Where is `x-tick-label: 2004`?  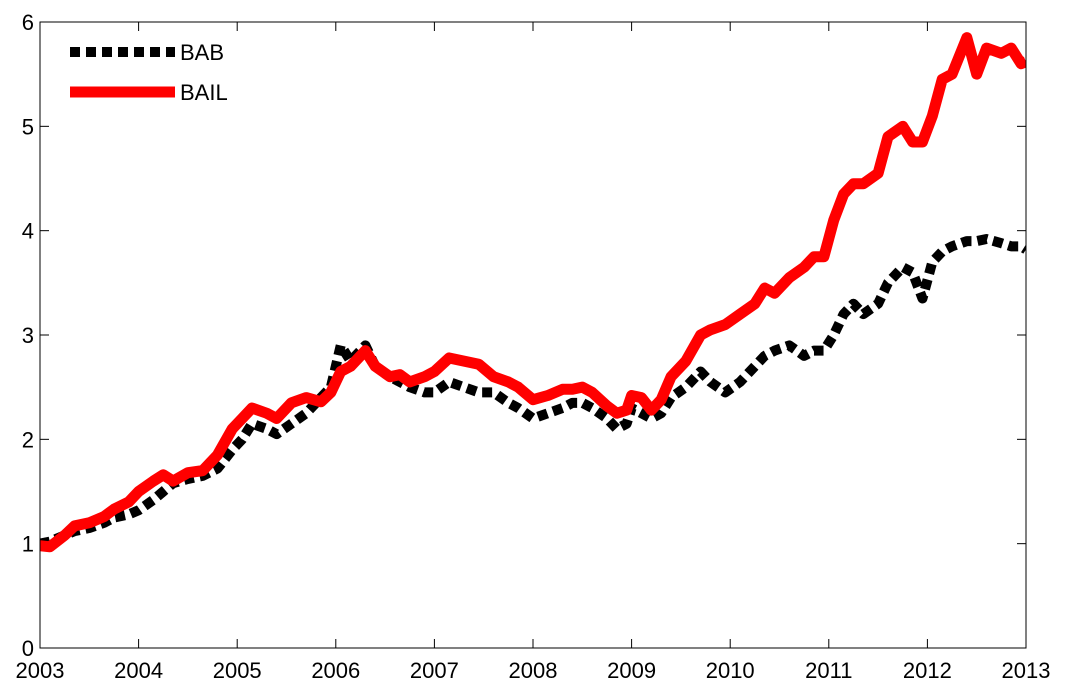 x-tick-label: 2004 is located at coordinates (138, 670).